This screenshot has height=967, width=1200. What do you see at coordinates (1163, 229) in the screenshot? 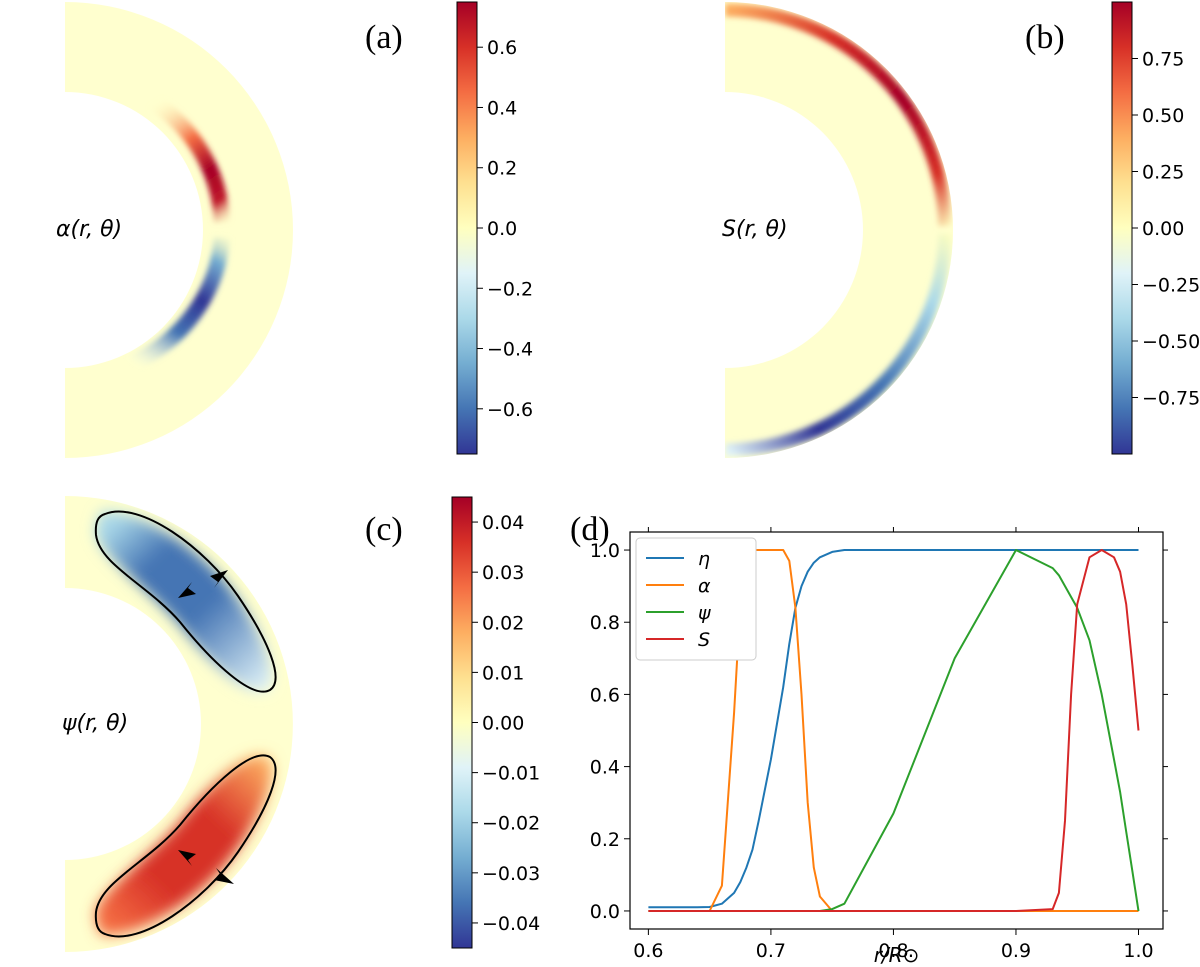
I see `colorbar-b-tick-label: 0.00` at bounding box center [1163, 229].